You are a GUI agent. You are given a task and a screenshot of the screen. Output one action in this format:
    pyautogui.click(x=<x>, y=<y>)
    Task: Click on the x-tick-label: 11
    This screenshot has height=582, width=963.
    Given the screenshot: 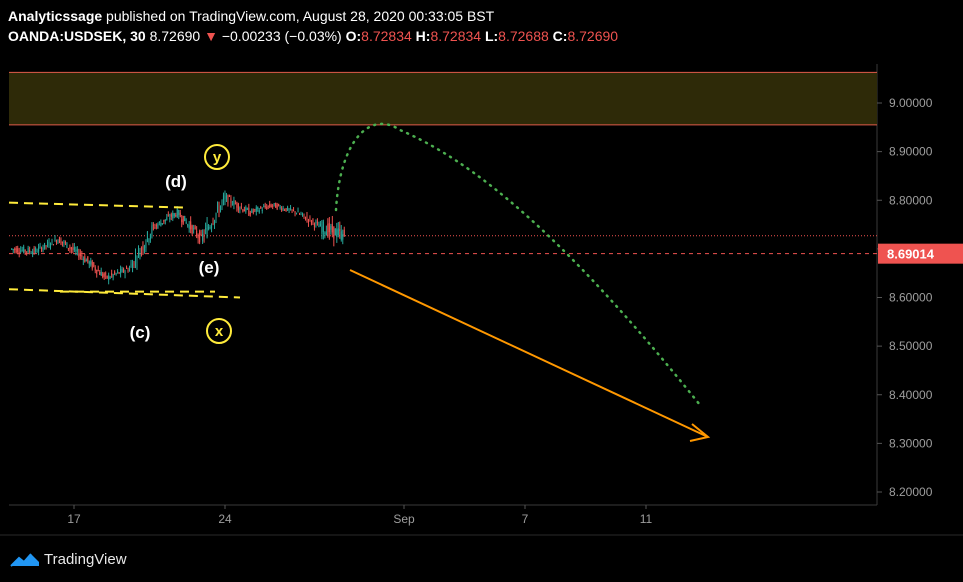 What is the action you would take?
    pyautogui.click(x=646, y=519)
    